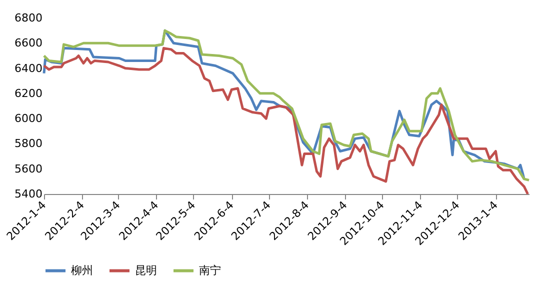 This screenshot has height=300, width=550. Describe the element at coordinates (28, 143) in the screenshot. I see `y-tick-label: 5800` at that location.